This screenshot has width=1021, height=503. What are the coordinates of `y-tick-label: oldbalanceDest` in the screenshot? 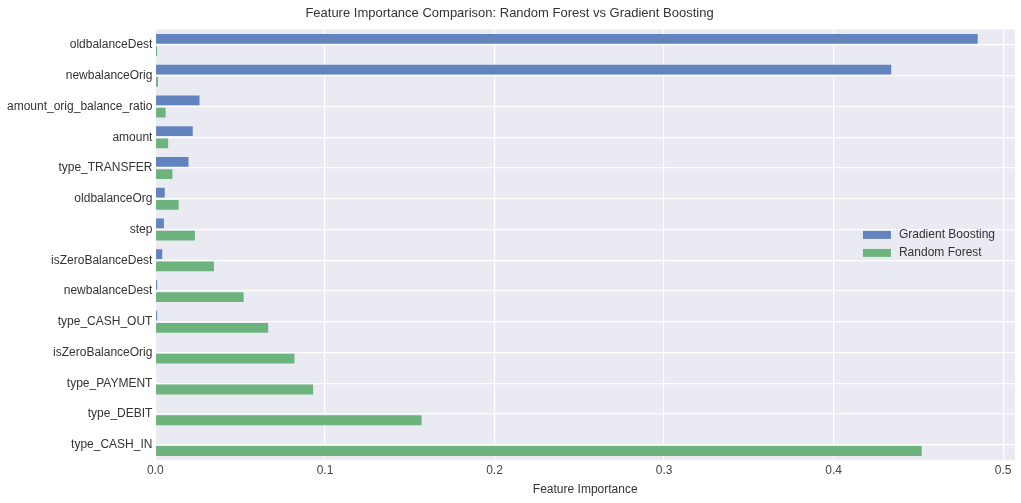 It's located at (111, 44).